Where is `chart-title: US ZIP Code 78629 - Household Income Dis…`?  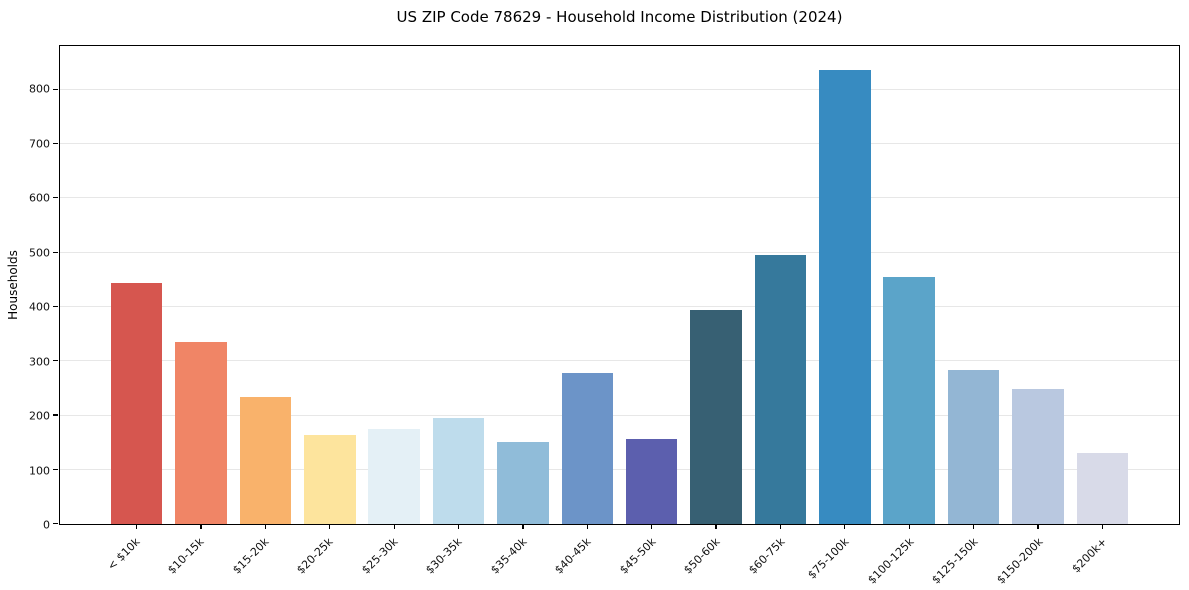 chart-title: US ZIP Code 78629 - Household Income Dis… is located at coordinates (619, 17).